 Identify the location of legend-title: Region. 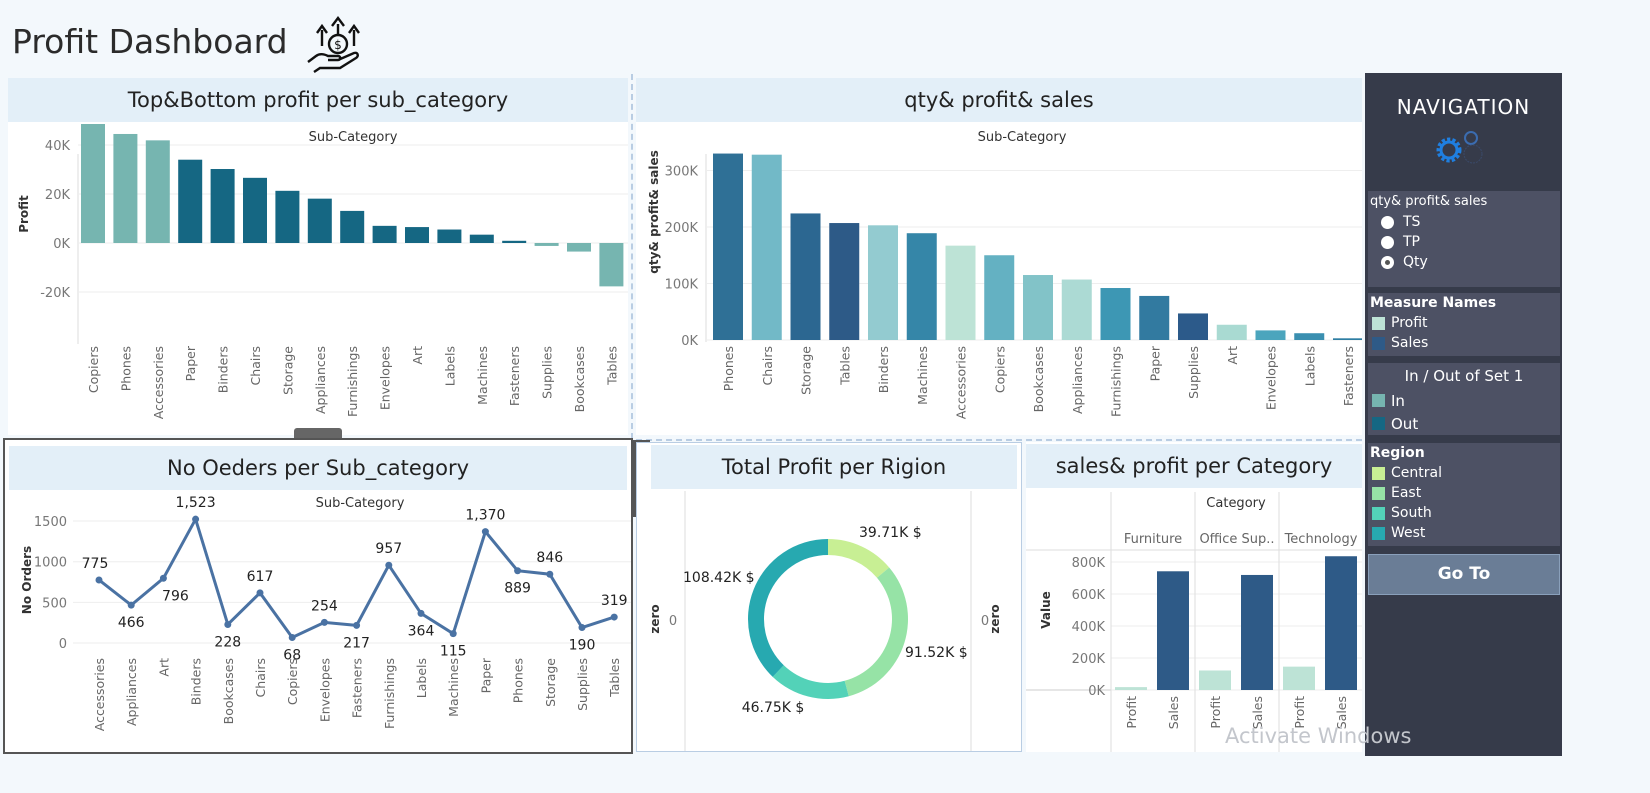
(1397, 453).